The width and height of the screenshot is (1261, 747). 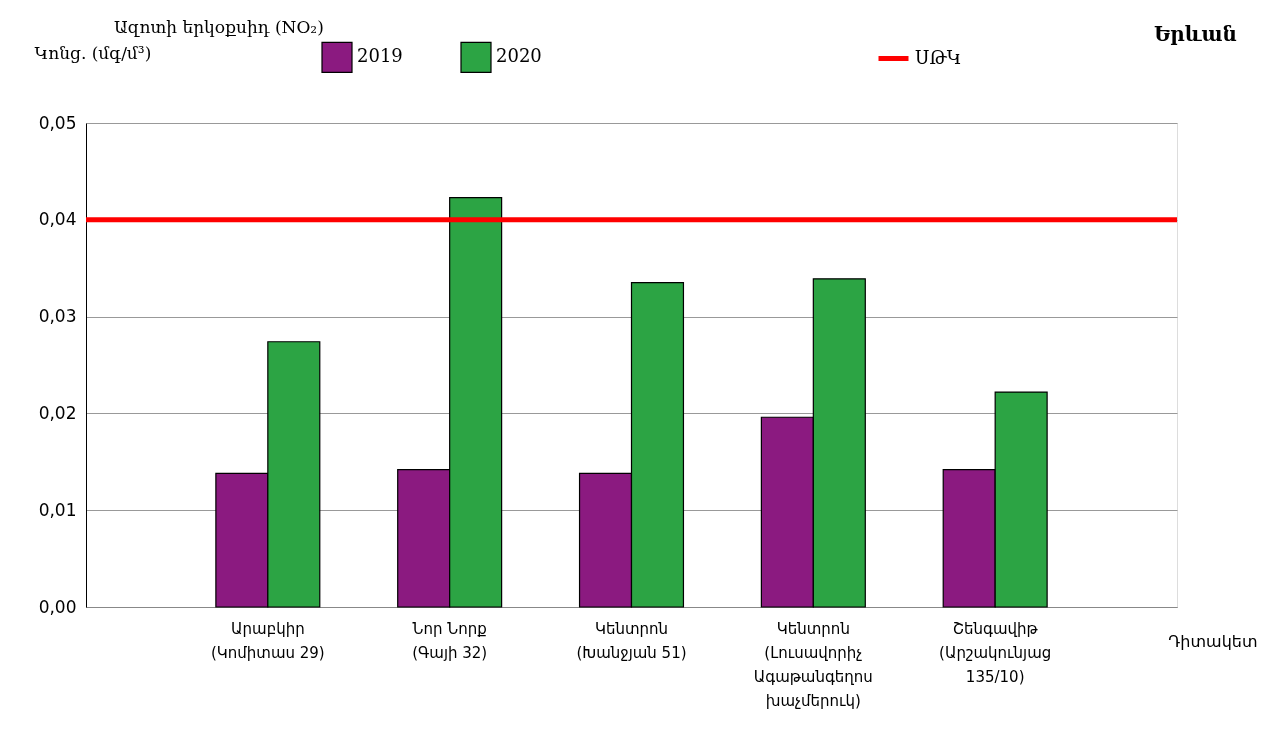 What do you see at coordinates (631, 640) in the screenshot?
I see `x-tick-label: Կենտրոն (Խանջյան 51)` at bounding box center [631, 640].